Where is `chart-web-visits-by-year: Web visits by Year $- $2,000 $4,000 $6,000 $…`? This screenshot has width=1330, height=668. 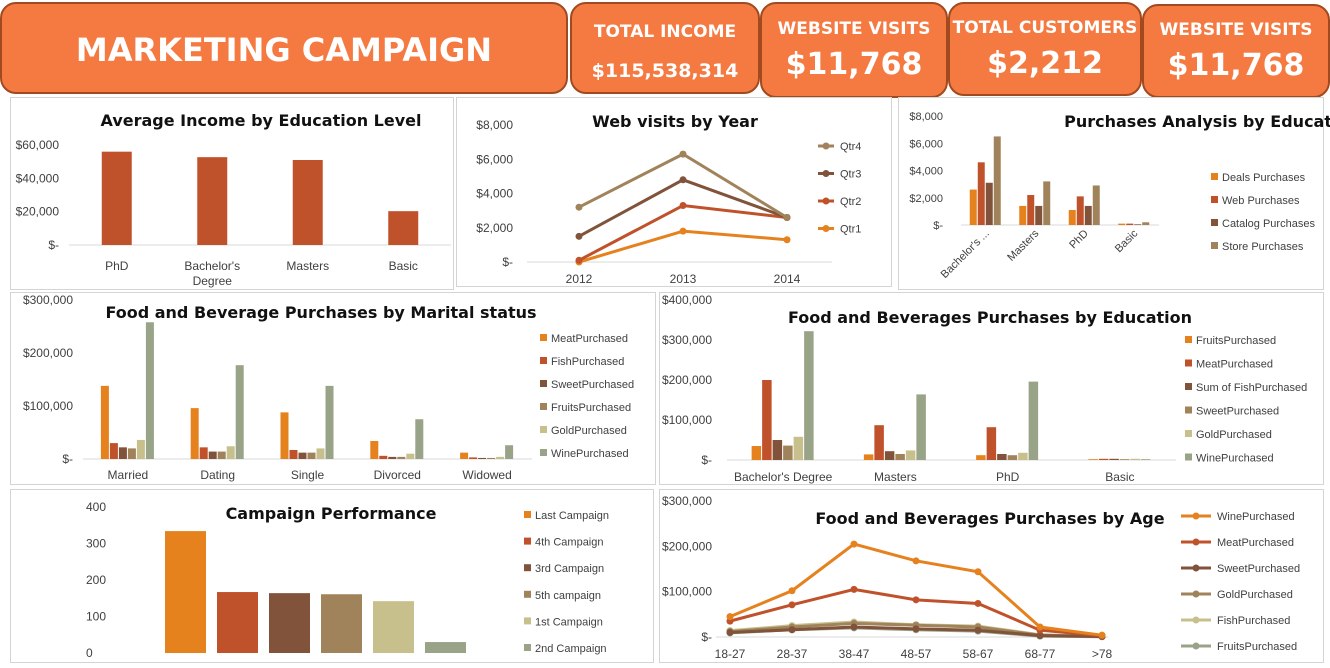
chart-web-visits-by-year: Web visits by Year $- $2,000 $4,000 $6,000 $… is located at coordinates (674, 192).